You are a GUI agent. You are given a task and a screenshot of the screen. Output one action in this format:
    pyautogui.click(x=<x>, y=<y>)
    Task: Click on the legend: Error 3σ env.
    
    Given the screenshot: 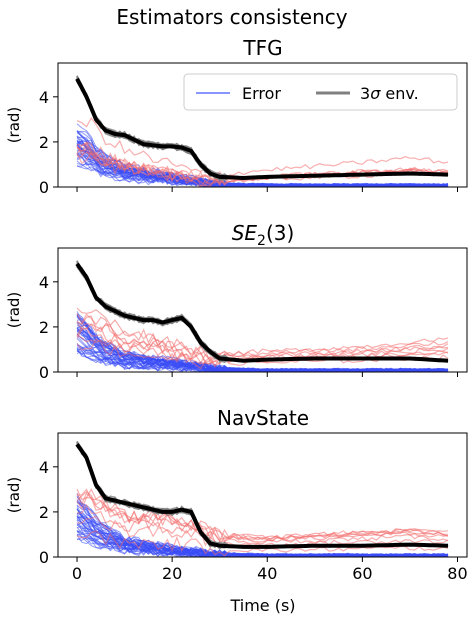 What is the action you would take?
    pyautogui.click(x=320, y=92)
    